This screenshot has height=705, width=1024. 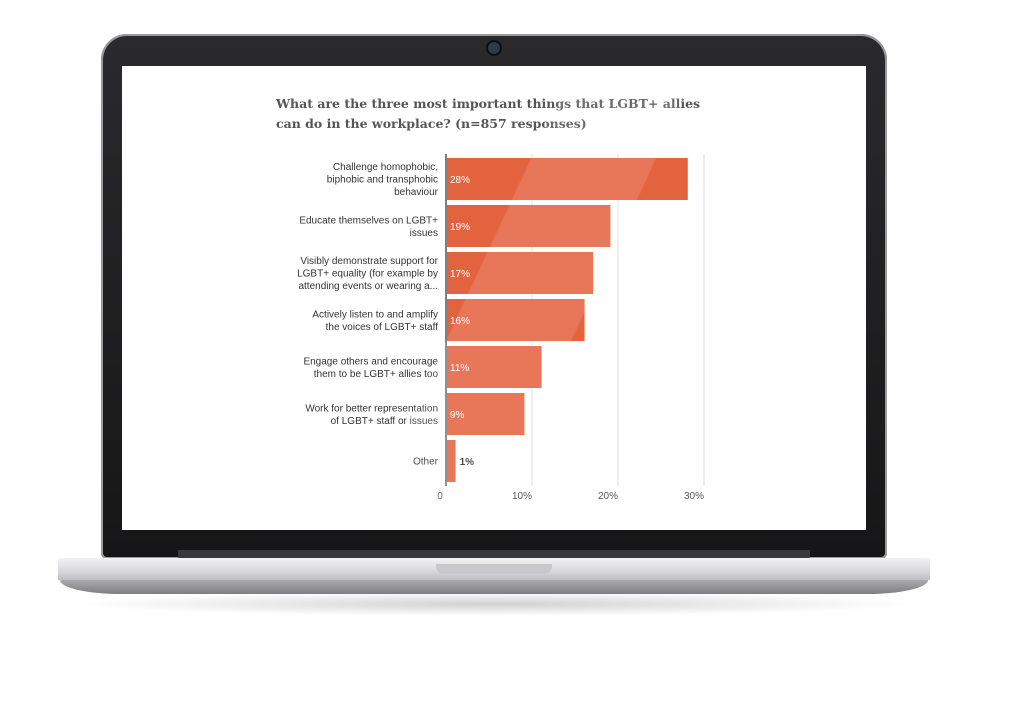 What do you see at coordinates (467, 462) in the screenshot?
I see `data-label: 1%` at bounding box center [467, 462].